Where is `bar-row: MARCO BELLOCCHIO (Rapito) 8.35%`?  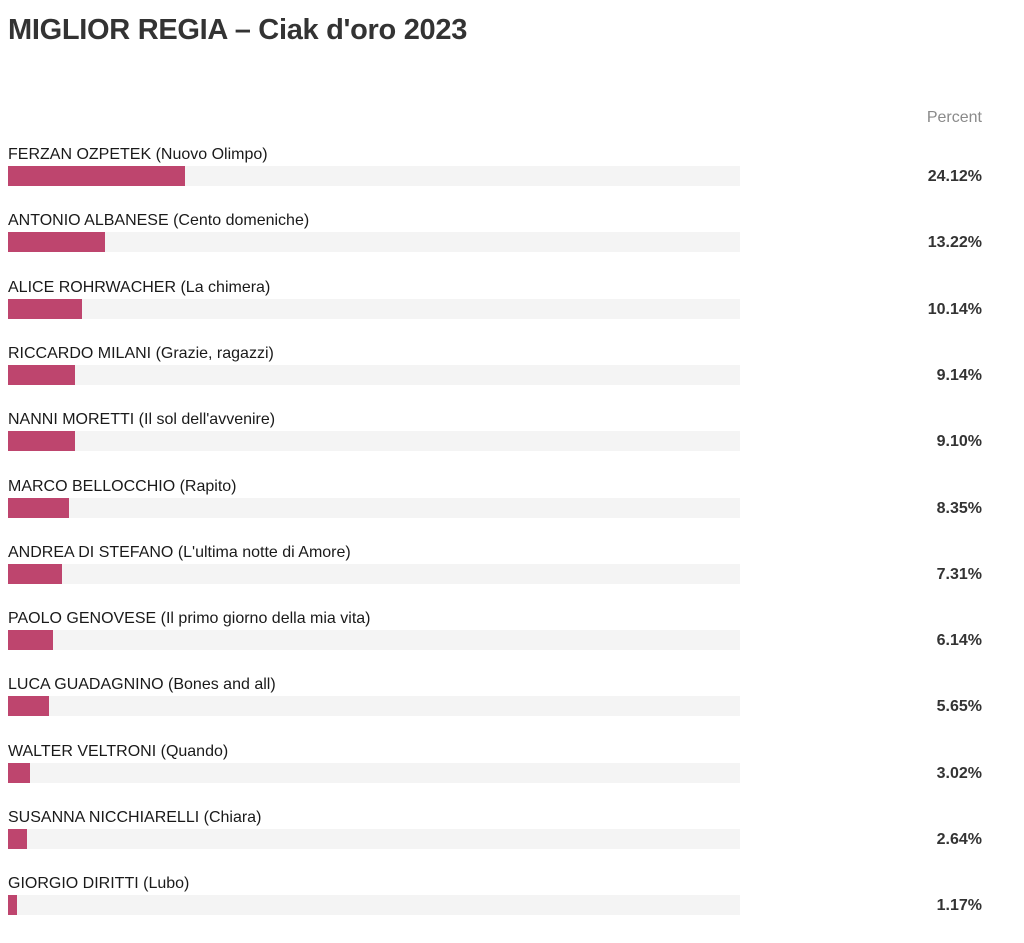
bar-row: MARCO BELLOCCHIO (Rapito) 8.35% is located at coordinates (512, 511).